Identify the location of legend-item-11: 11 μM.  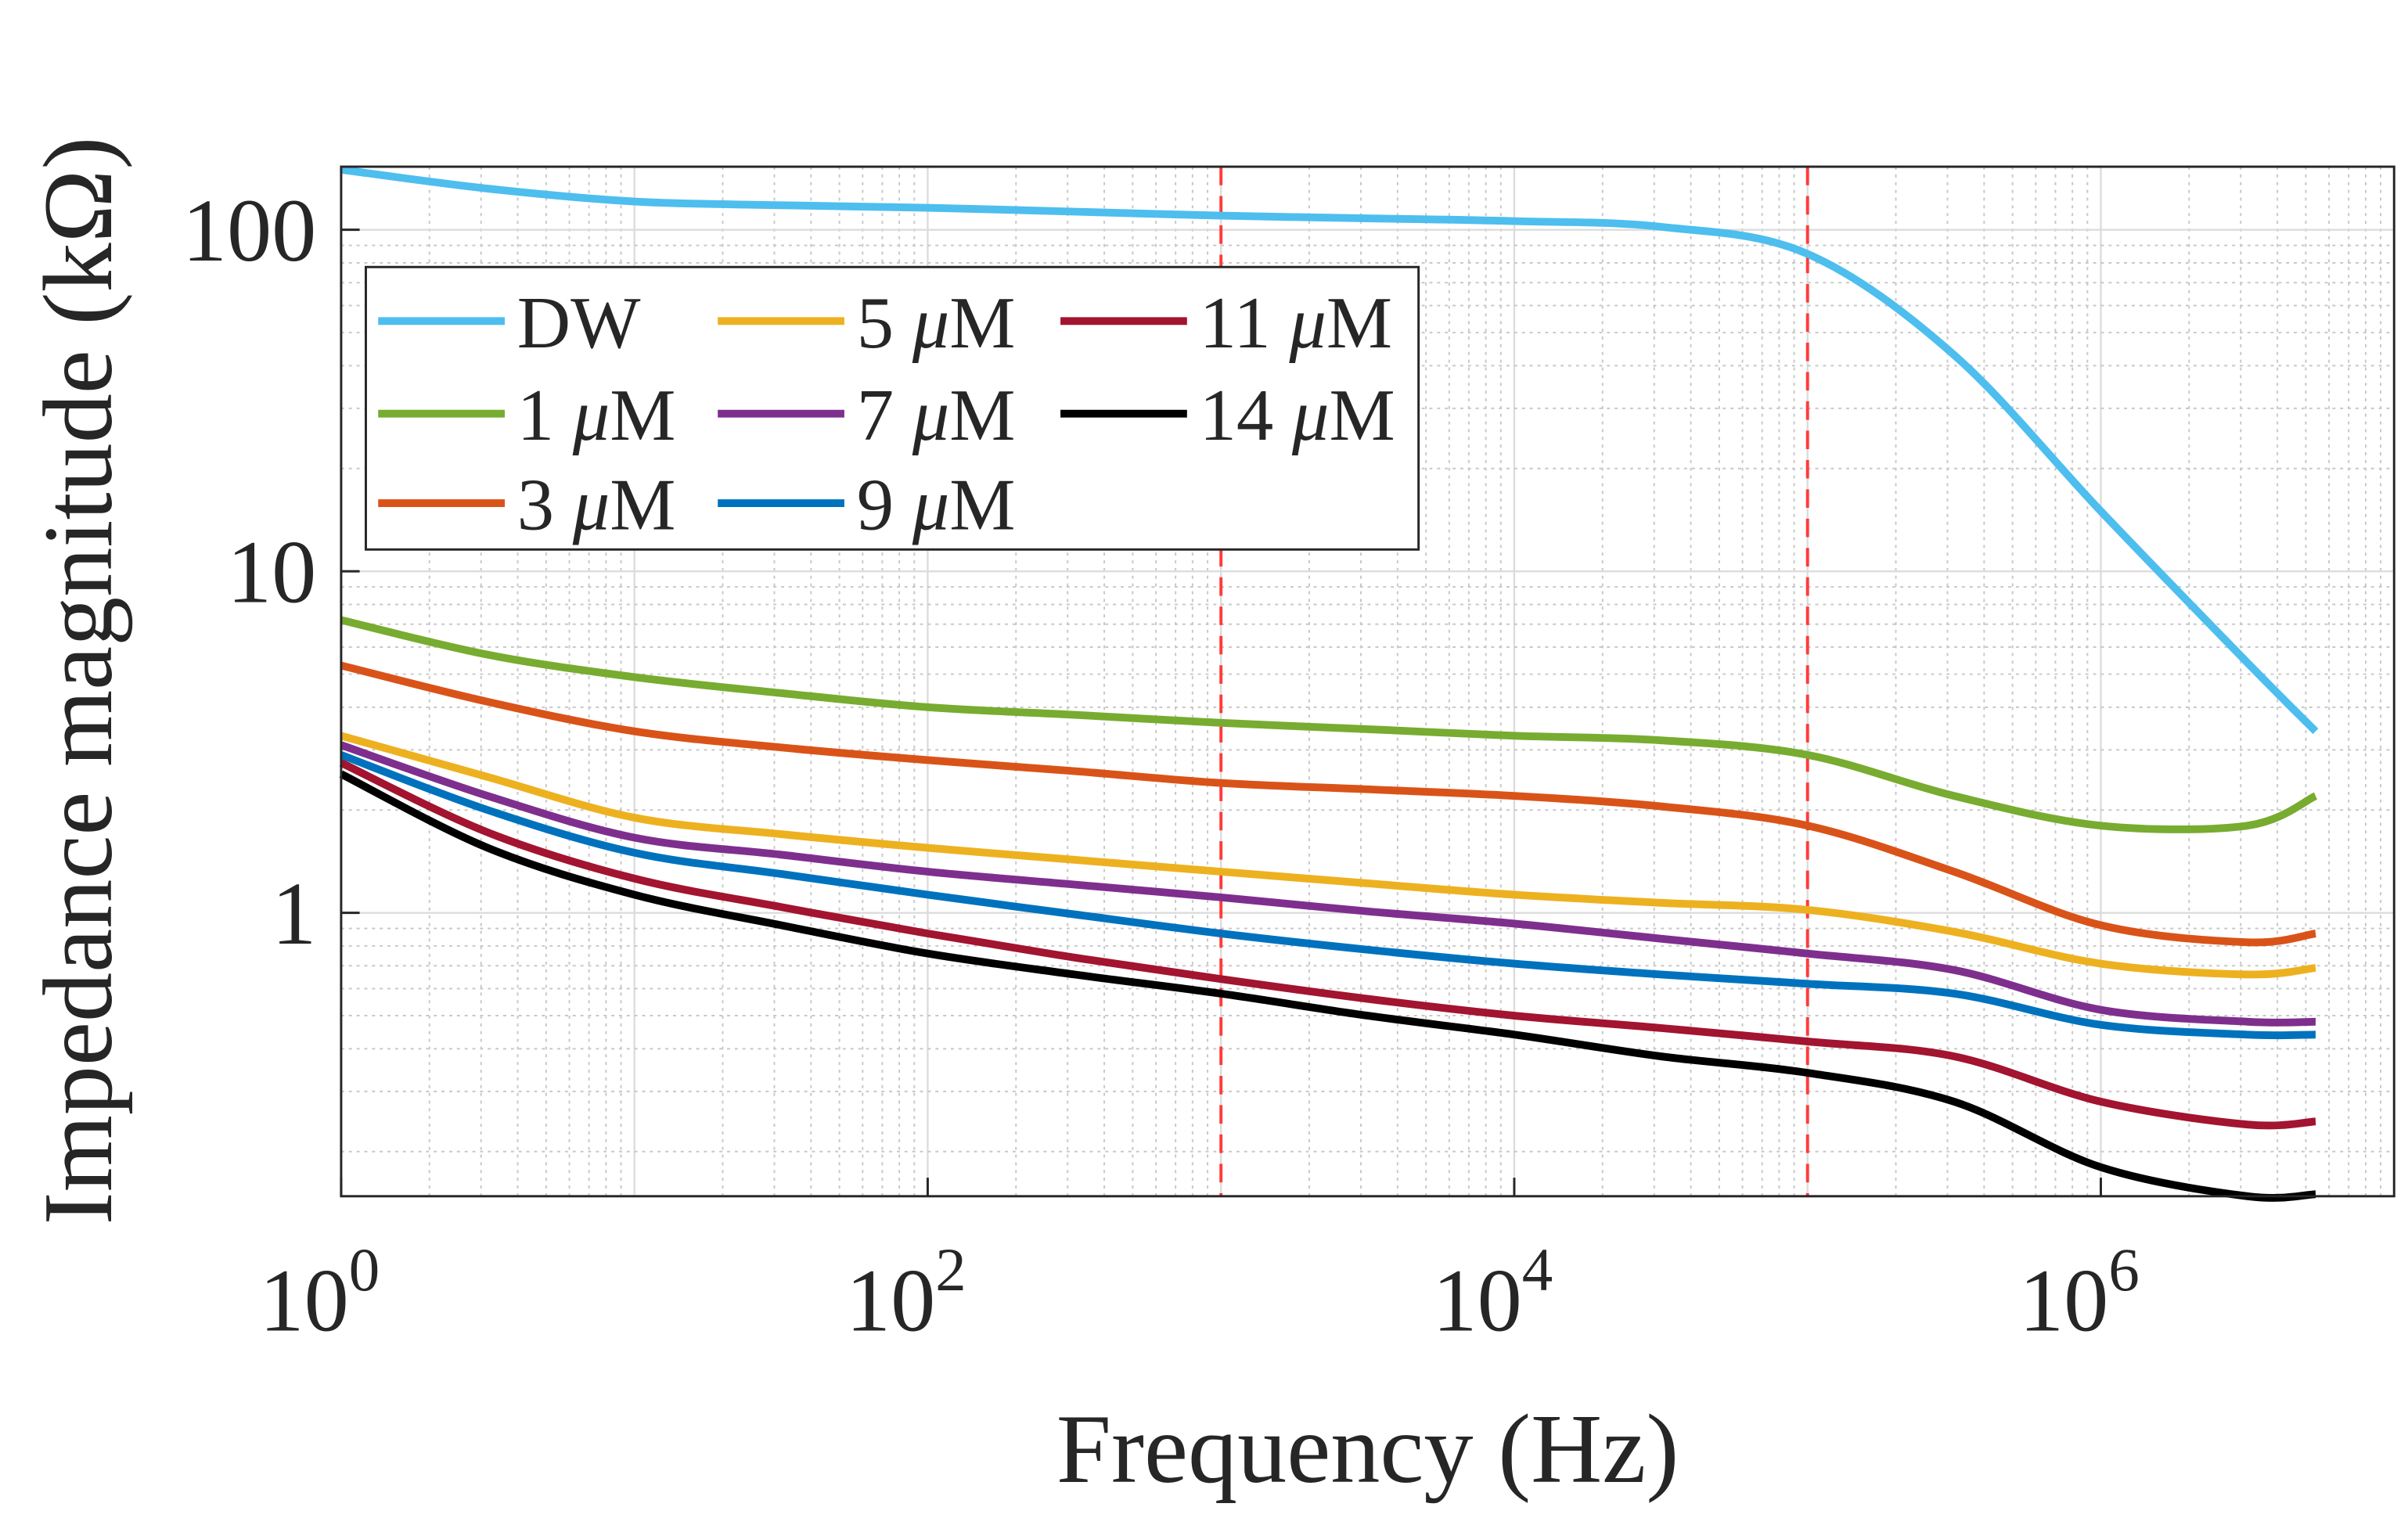
(1226, 323).